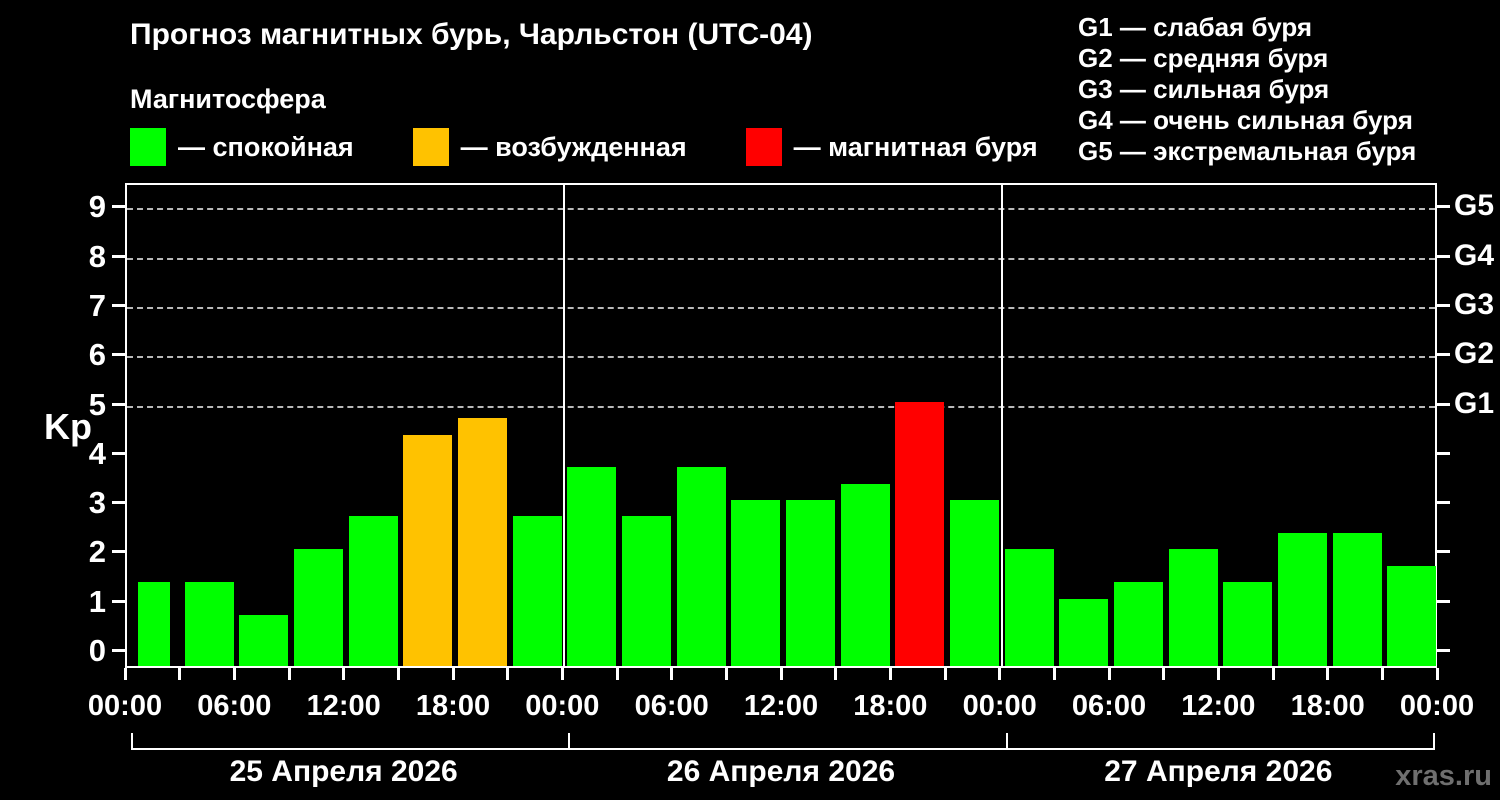 This screenshot has height=800, width=1500. I want to click on g-legend-line-g5: G5 — экстремальная буря, so click(1247, 151).